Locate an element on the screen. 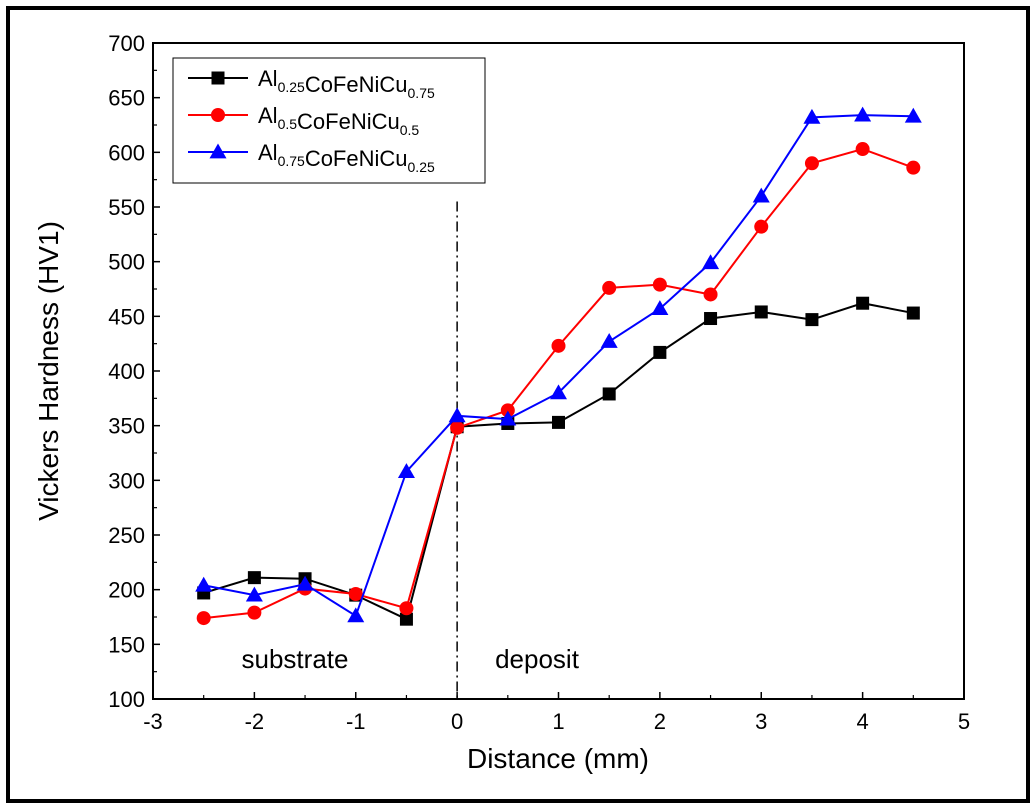 Image resolution: width=1034 pixels, height=807 pixels. x-tick-label: -3 is located at coordinates (153, 721).